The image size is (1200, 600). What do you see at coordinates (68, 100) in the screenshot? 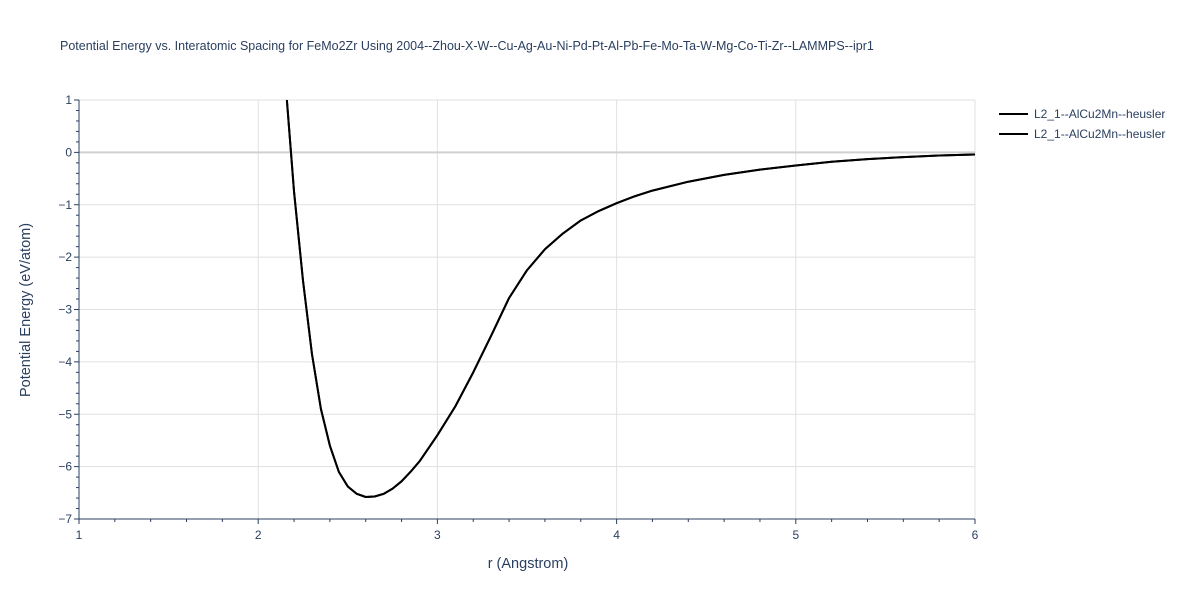
I see `y-tick-label: 1` at bounding box center [68, 100].